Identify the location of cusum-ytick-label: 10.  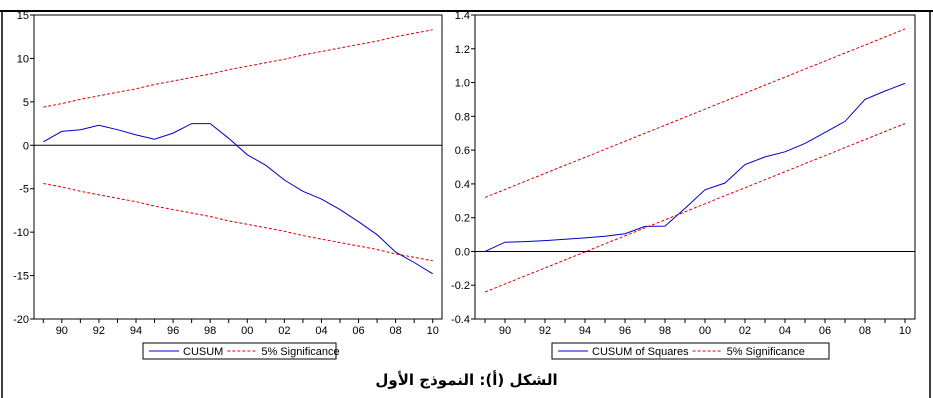
(23, 59).